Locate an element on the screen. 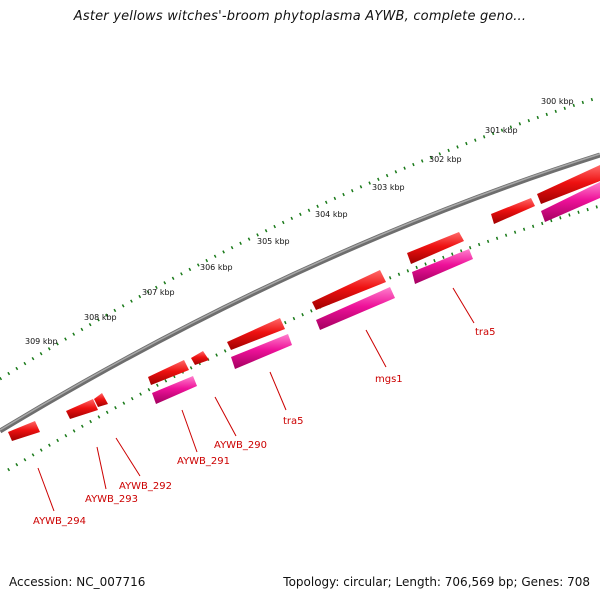 Image resolution: width=600 pixels, height=600 pixels. ruler-label-304: 304 kbp is located at coordinates (331, 214).